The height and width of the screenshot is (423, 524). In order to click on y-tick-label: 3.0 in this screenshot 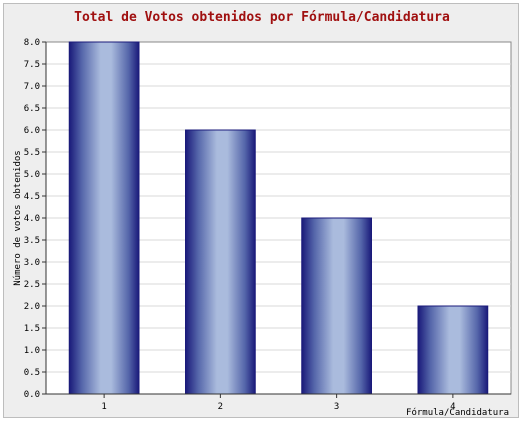, I will do `click(32, 263)`.